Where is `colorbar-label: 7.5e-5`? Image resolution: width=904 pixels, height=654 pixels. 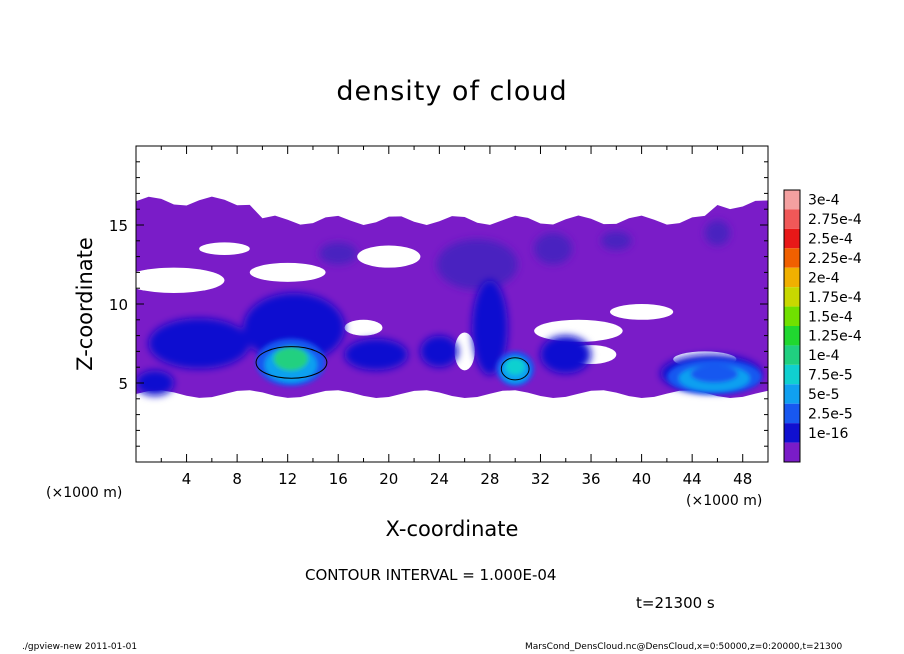
colorbar-label: 7.5e-5 is located at coordinates (830, 376).